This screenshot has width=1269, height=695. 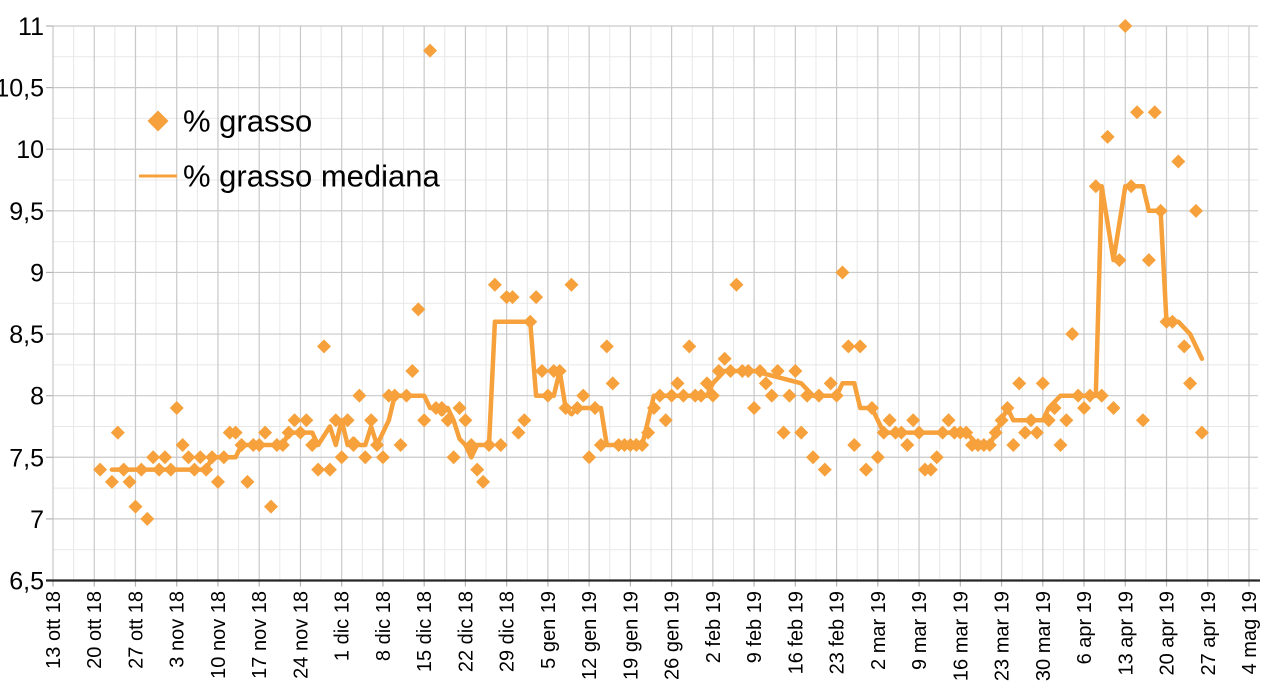 I want to click on legend-item-grasso-mediana: % grasso mediana, so click(x=290, y=176).